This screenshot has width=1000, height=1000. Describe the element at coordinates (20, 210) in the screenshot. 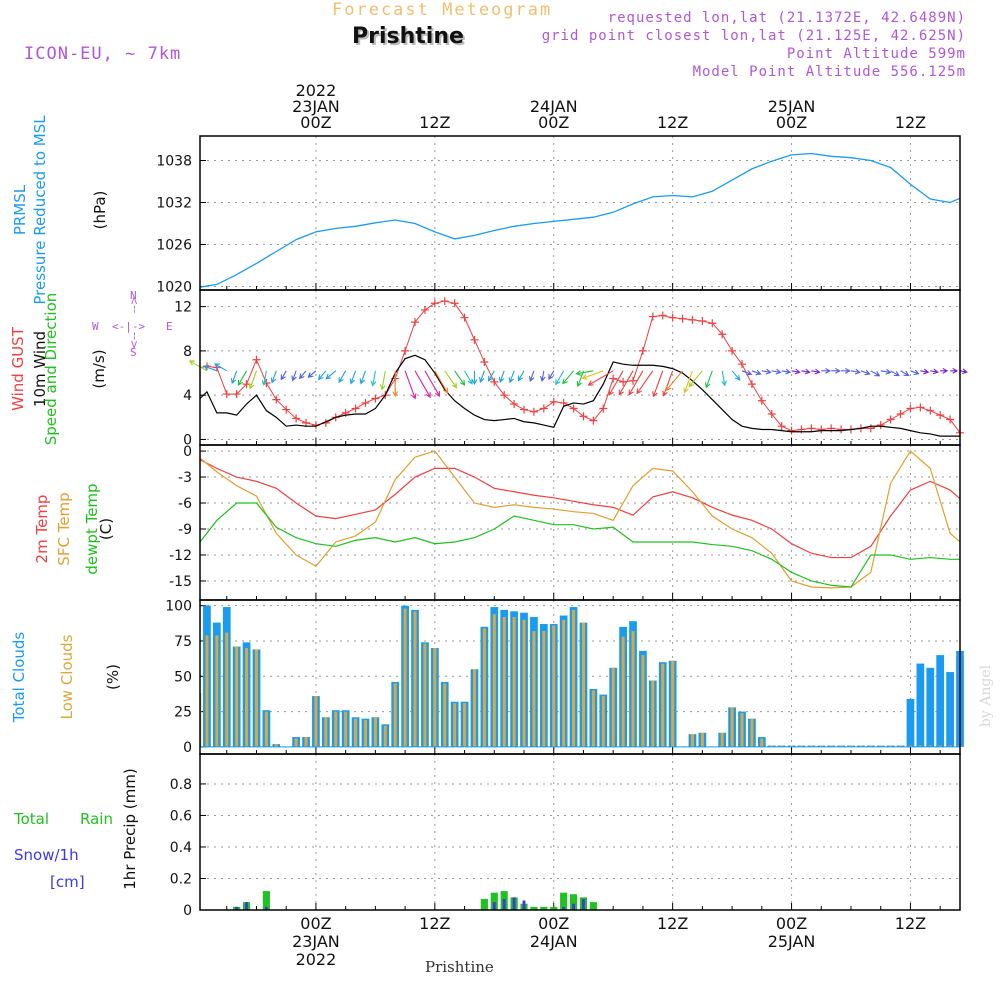

I see `pressure-label-1: PRMSL` at that location.